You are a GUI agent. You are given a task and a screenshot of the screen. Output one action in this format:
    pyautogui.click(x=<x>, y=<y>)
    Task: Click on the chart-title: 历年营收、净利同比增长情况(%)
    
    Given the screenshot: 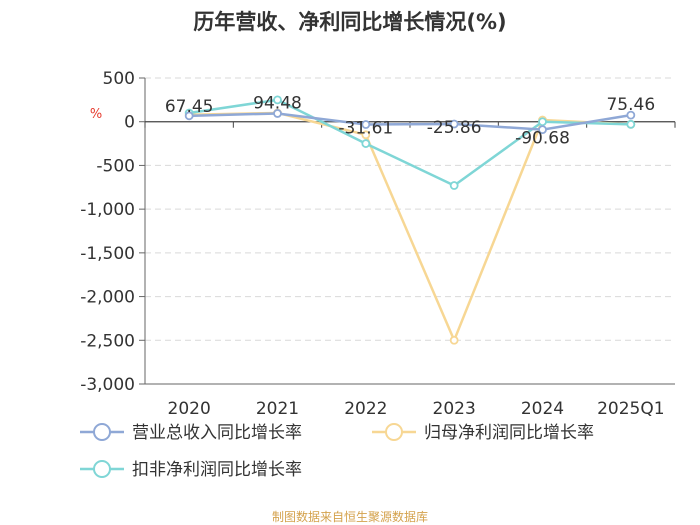 What is the action you would take?
    pyautogui.click(x=349, y=22)
    